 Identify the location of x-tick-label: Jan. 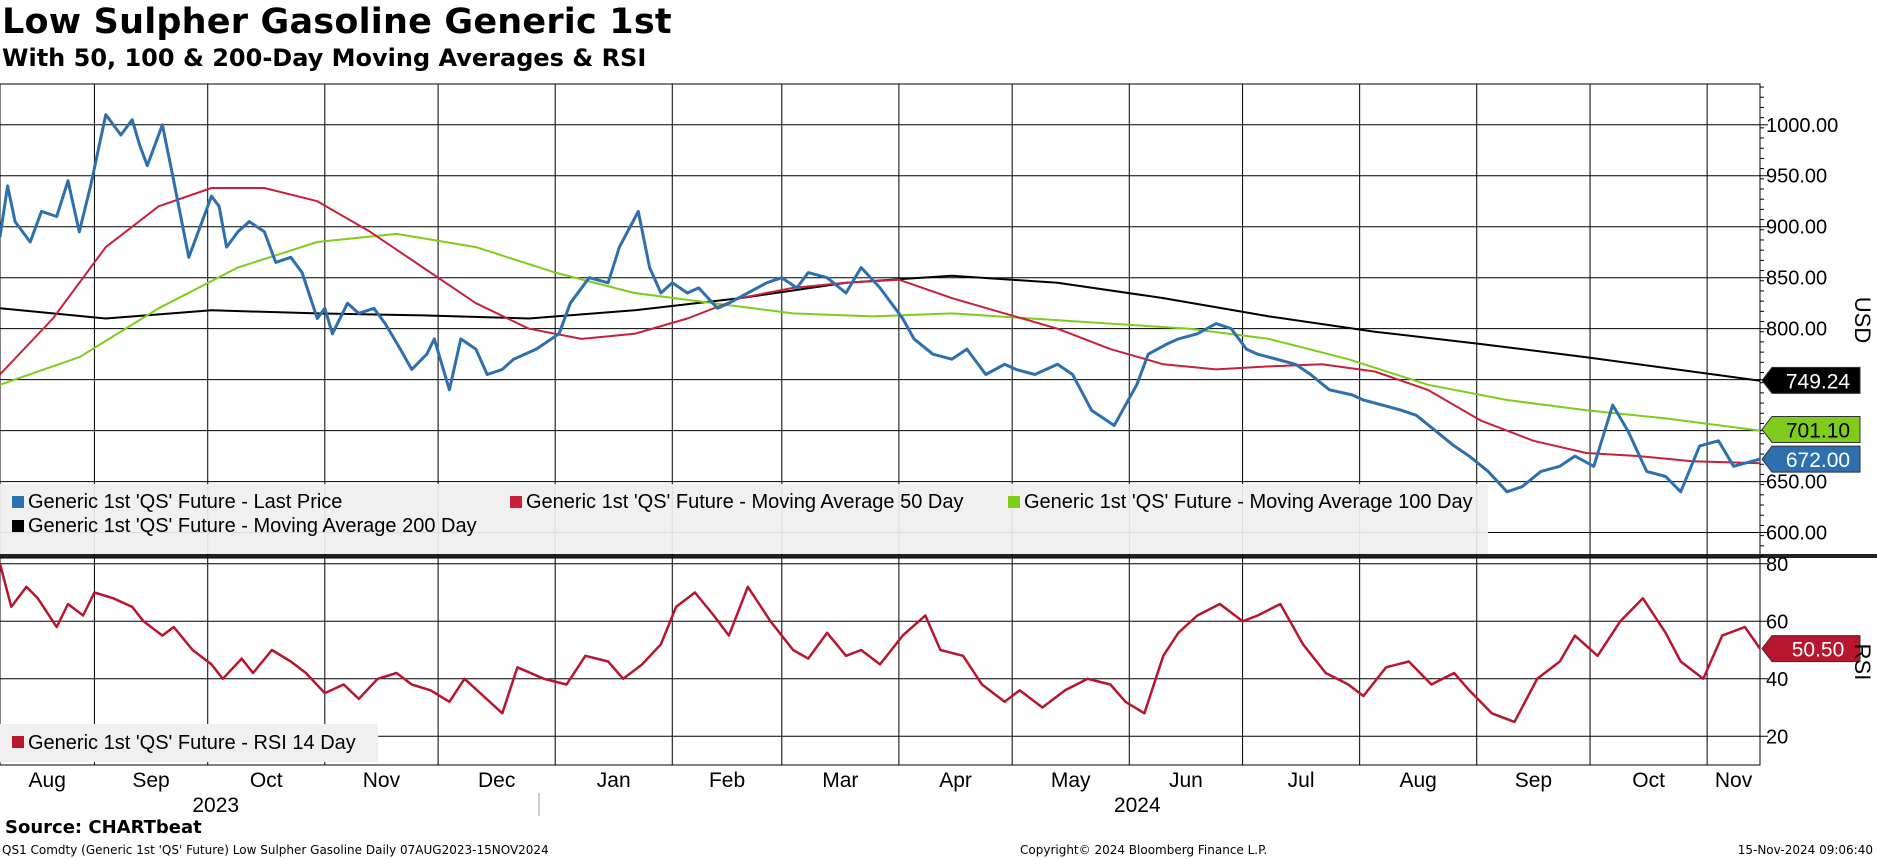
(614, 780).